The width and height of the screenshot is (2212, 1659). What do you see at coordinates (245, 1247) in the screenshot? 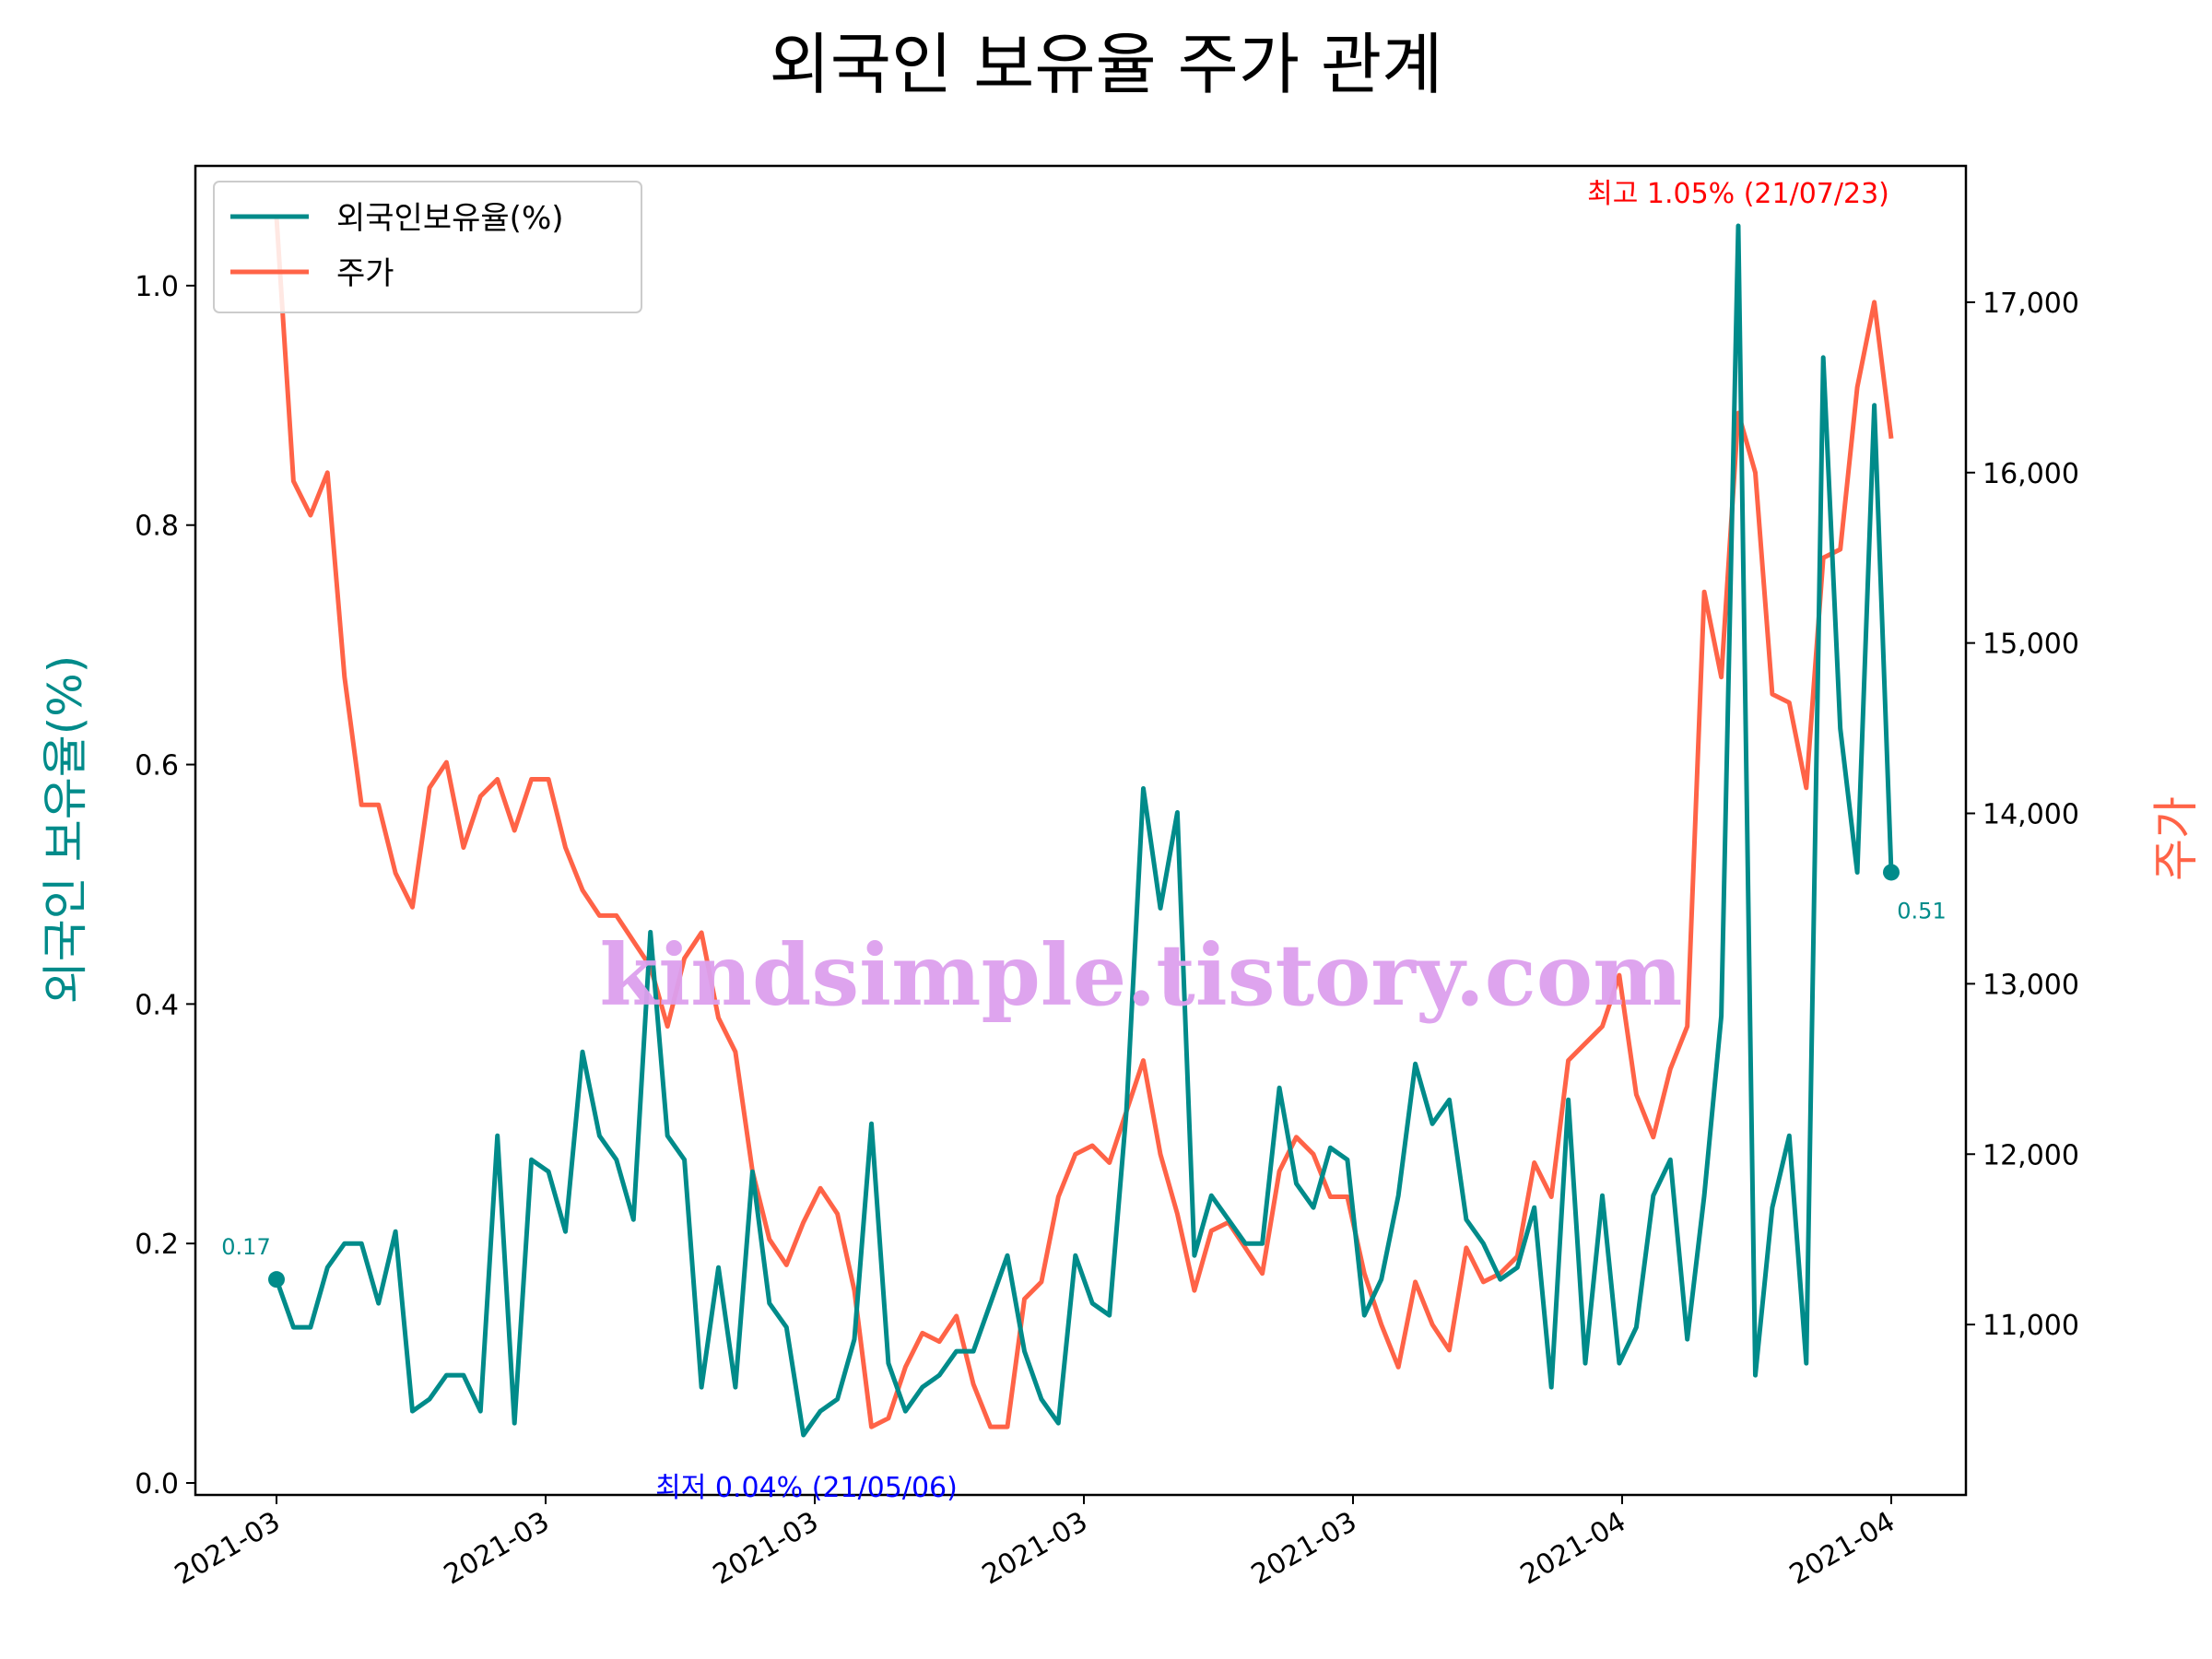
I see `start-value-label: 0.17` at bounding box center [245, 1247].